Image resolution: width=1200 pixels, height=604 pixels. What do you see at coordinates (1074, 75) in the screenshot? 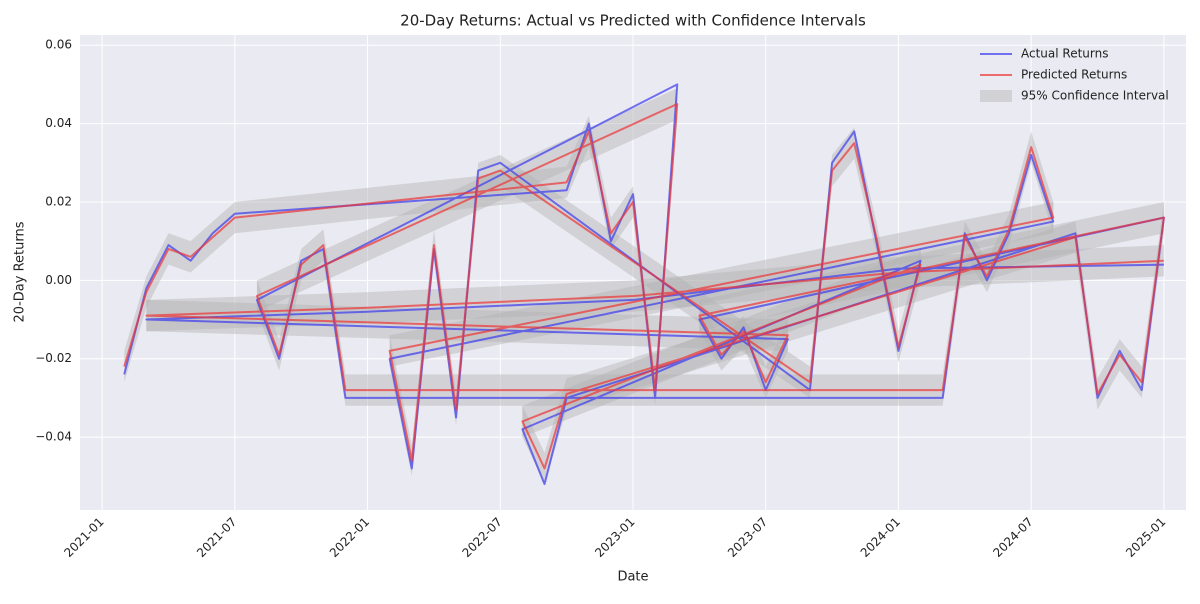
I see `legend-label: Predicted Returns` at bounding box center [1074, 75].